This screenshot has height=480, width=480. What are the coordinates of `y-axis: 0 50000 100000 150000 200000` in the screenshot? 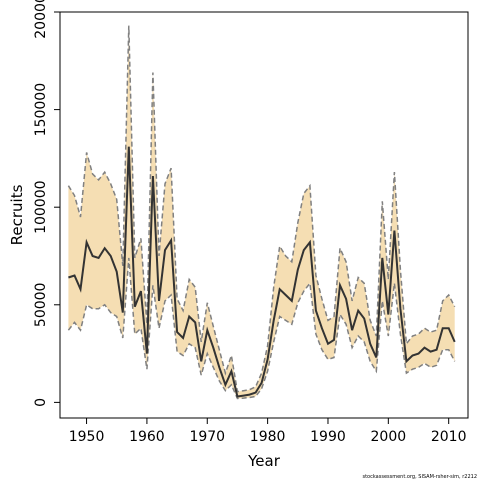 It's located at (46, 203).